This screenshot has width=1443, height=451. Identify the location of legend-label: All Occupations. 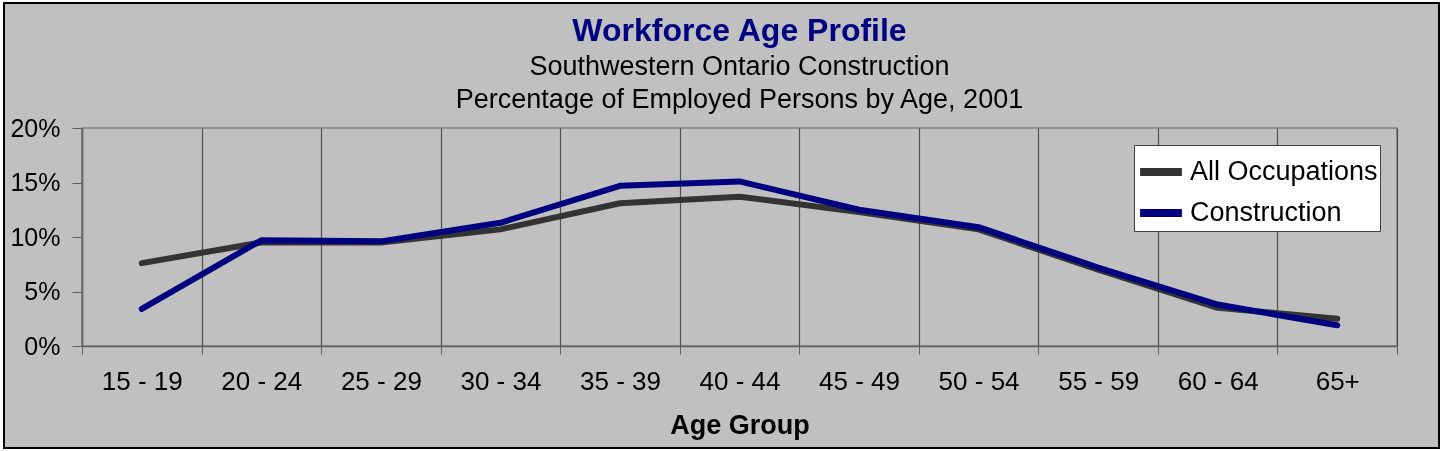
(1284, 171).